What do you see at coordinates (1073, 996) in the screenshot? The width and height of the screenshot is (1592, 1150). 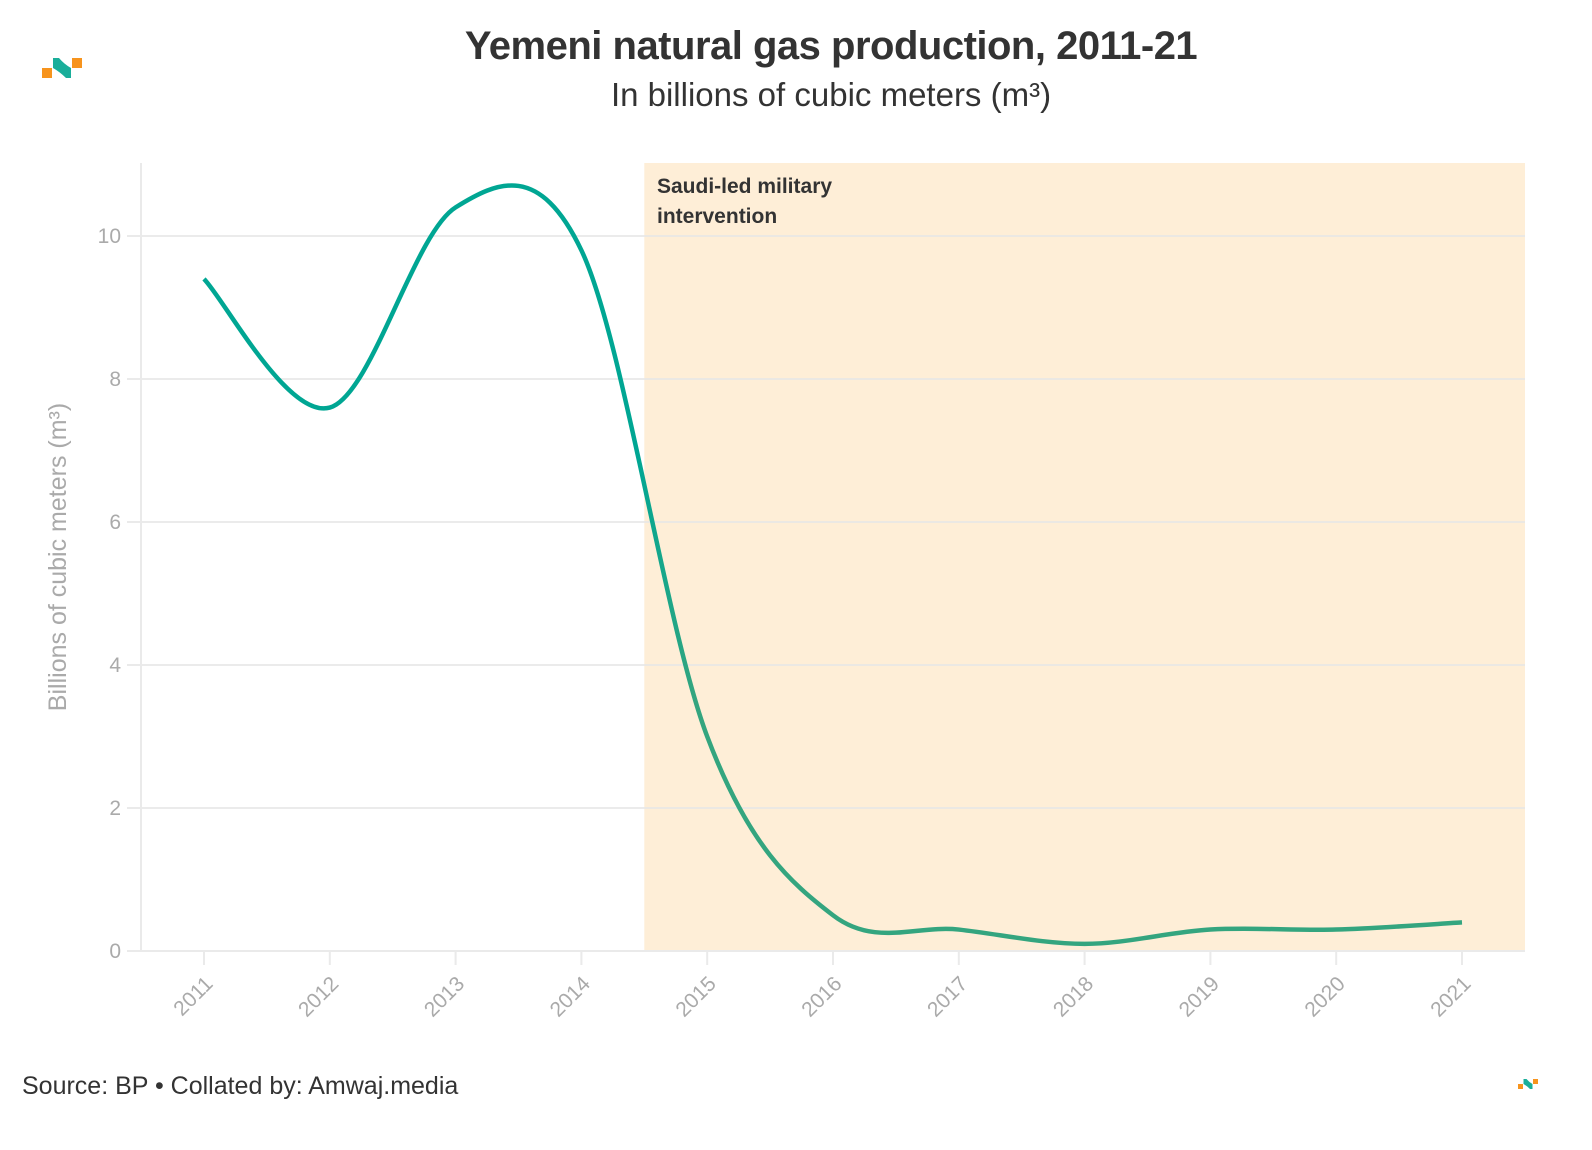 I see `x-tick-label: 2018` at bounding box center [1073, 996].